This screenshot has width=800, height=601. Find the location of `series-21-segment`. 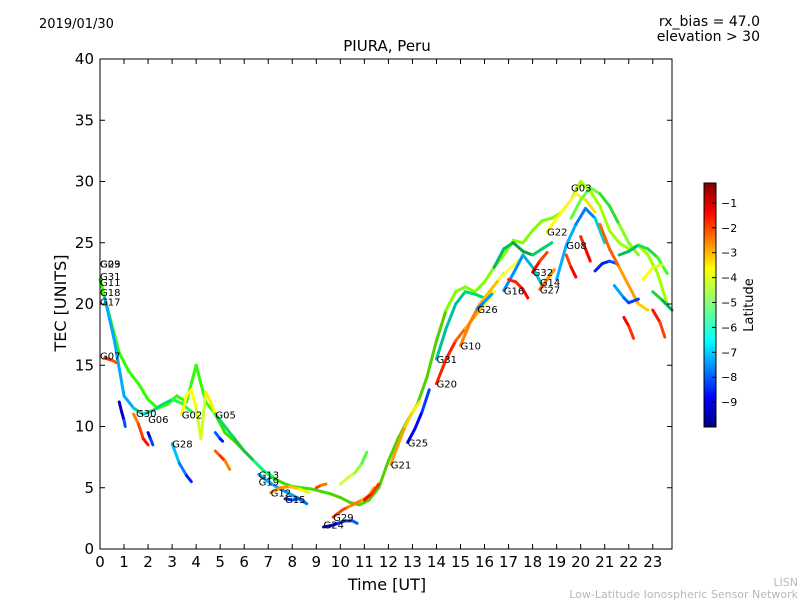

series-21-segment is located at coordinates (441, 371).